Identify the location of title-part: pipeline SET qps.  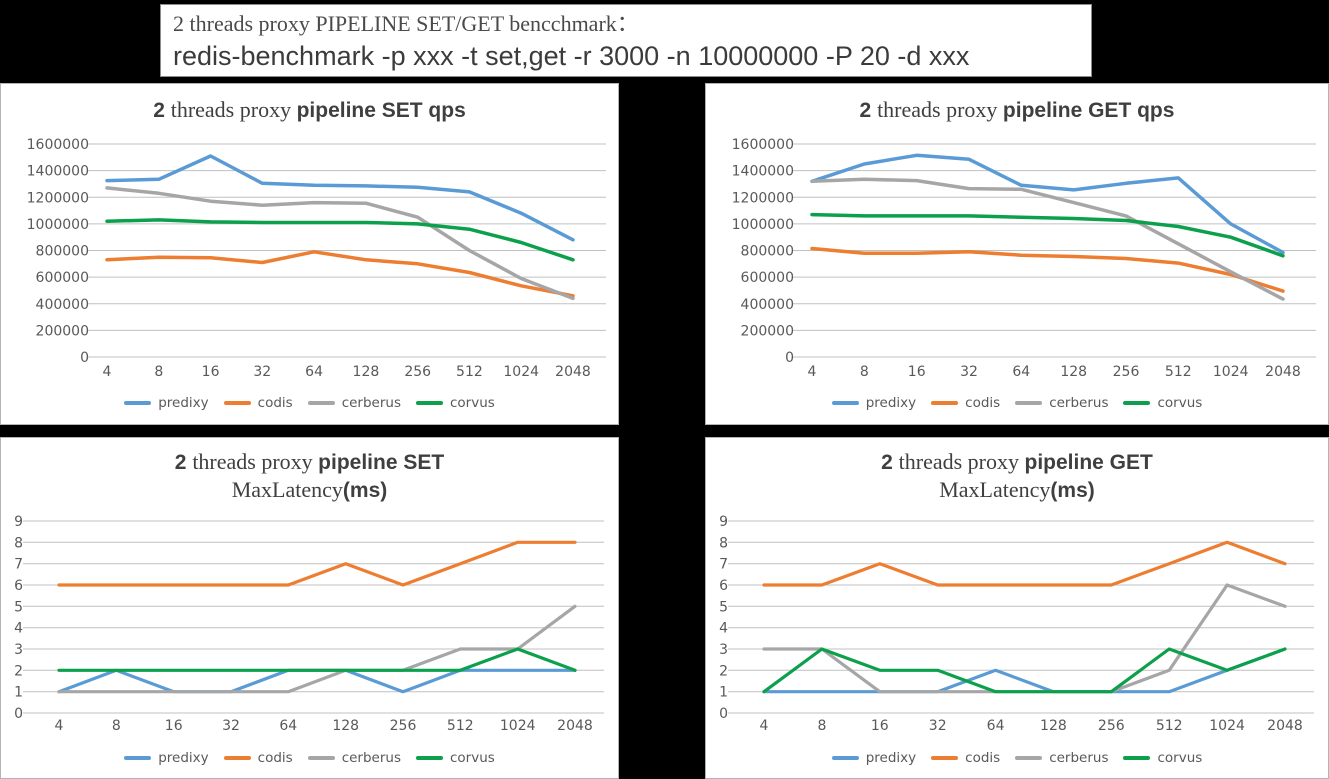
(381, 110).